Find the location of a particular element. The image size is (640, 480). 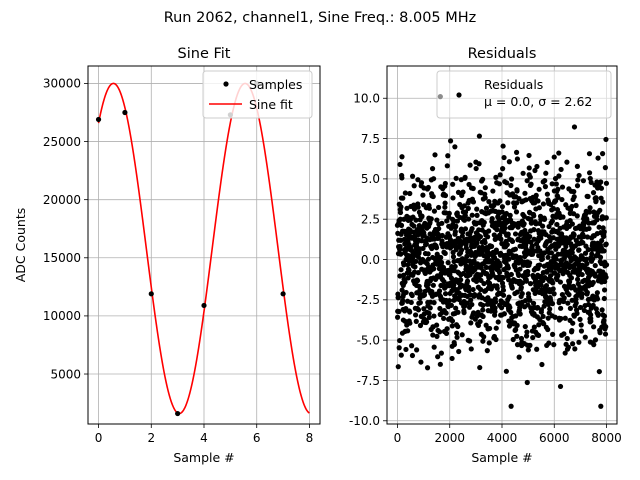

residuals-xlabel: Sample # is located at coordinates (501, 457).